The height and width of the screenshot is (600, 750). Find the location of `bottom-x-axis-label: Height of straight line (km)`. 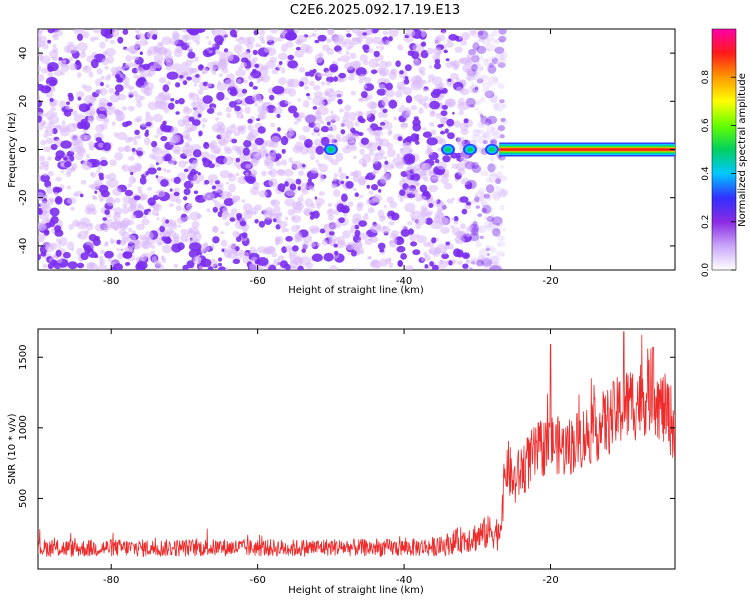

bottom-x-axis-label: Height of straight line (km) is located at coordinates (356, 590).